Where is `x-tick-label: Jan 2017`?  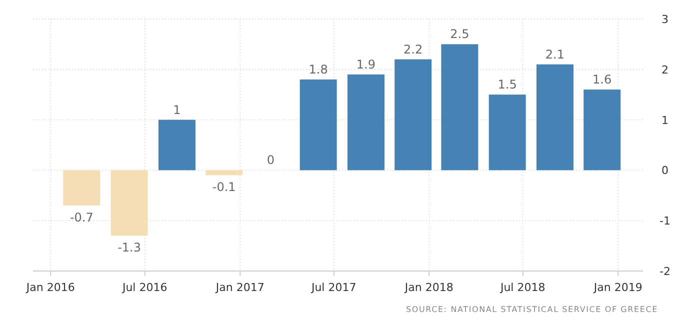
x-tick-label: Jan 2017 is located at coordinates (239, 287).